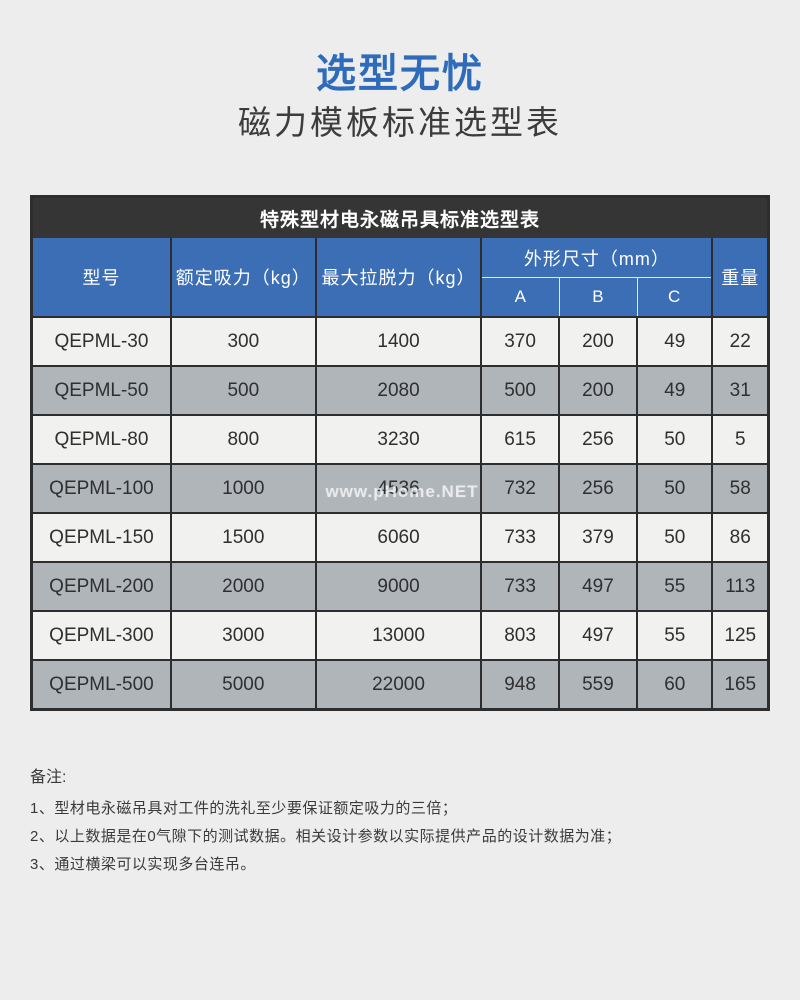 The image size is (800, 1000). I want to click on cell-dim-a: 370, so click(518, 342).